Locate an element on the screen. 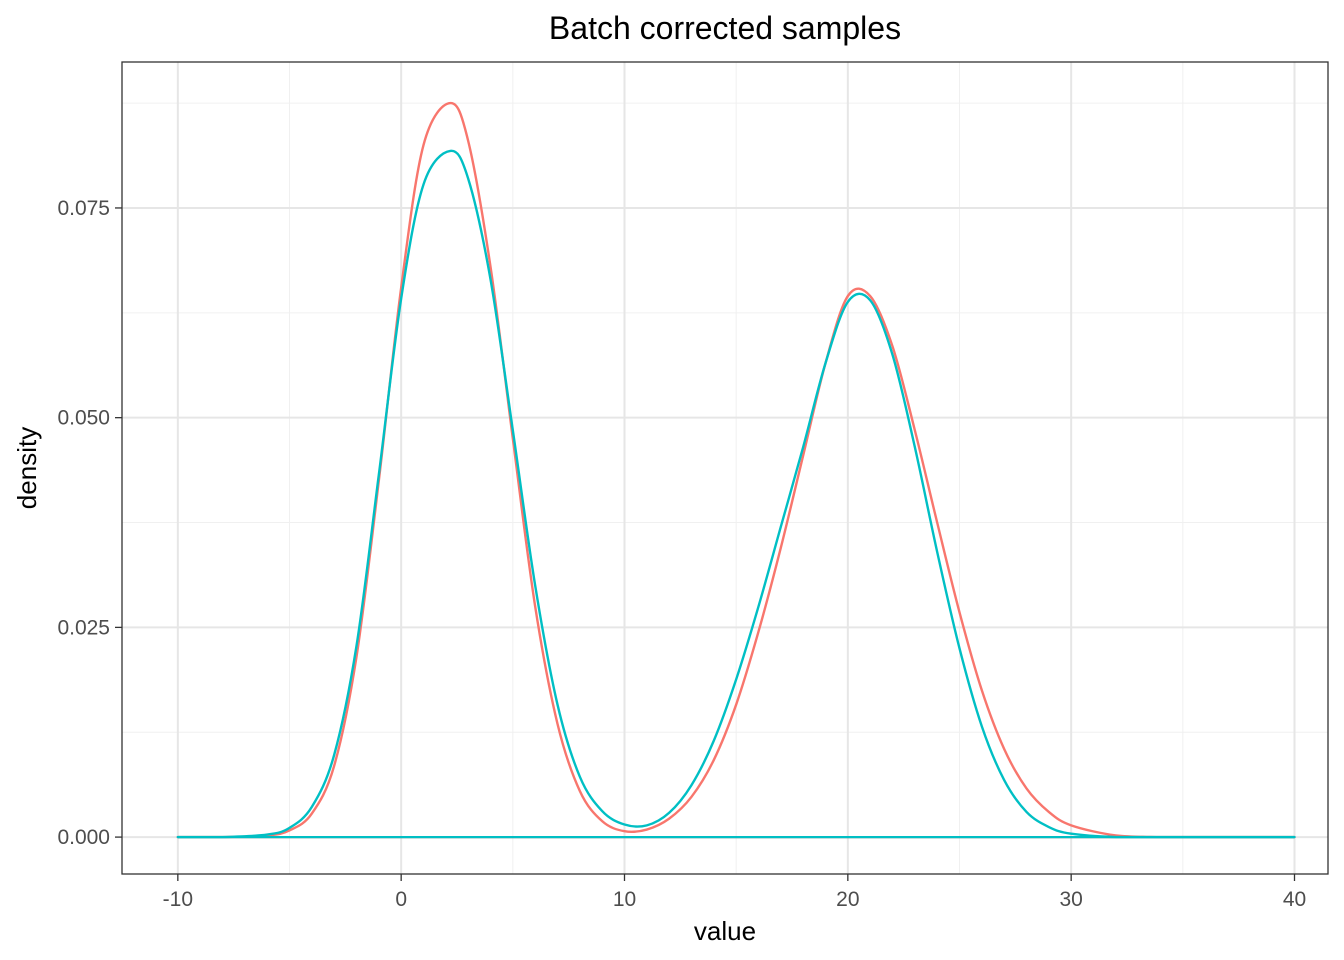 The height and width of the screenshot is (960, 1344). x-tick-label: 40 is located at coordinates (1294, 899).